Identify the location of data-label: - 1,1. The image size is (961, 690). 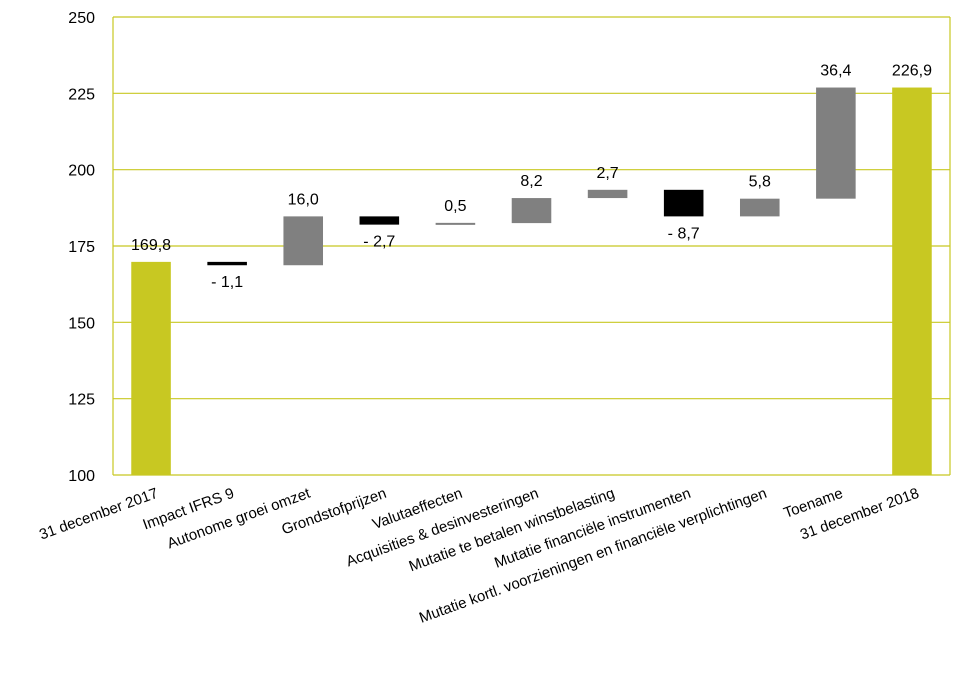
(227, 282).